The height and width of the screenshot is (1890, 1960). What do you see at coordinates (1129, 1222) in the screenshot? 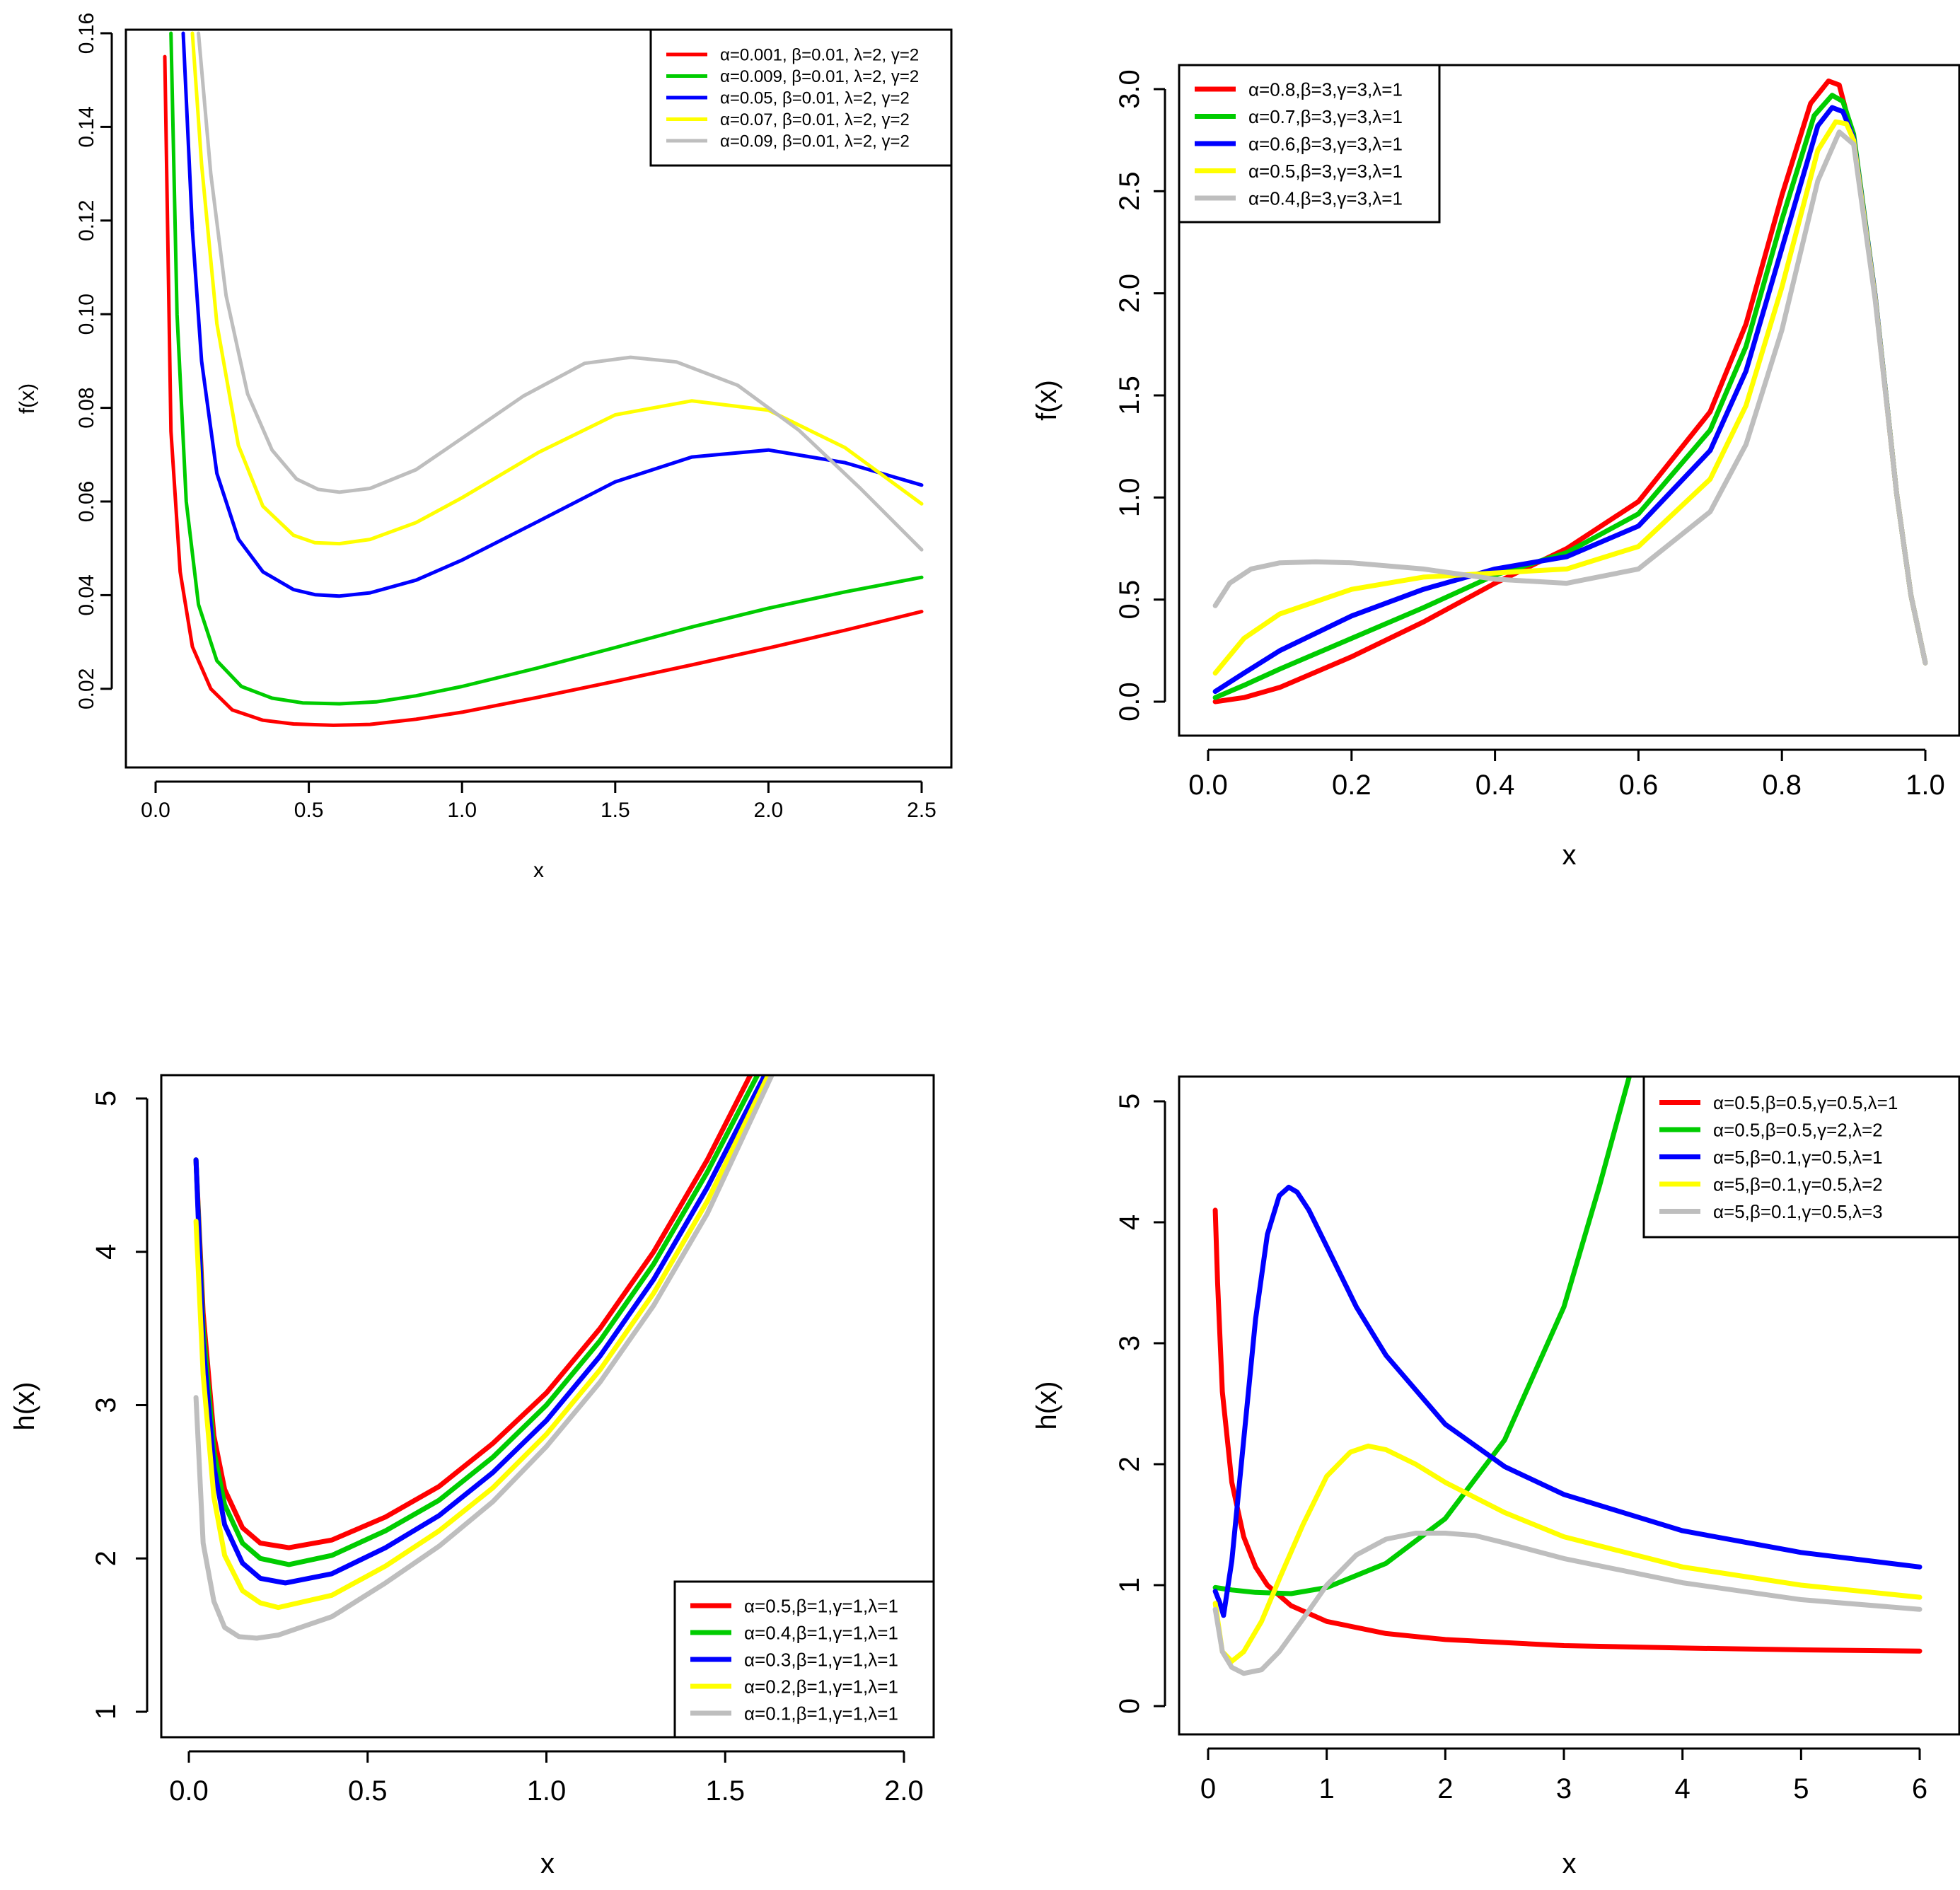
I see `hazard-b-y-tick-label: 4` at bounding box center [1129, 1222].